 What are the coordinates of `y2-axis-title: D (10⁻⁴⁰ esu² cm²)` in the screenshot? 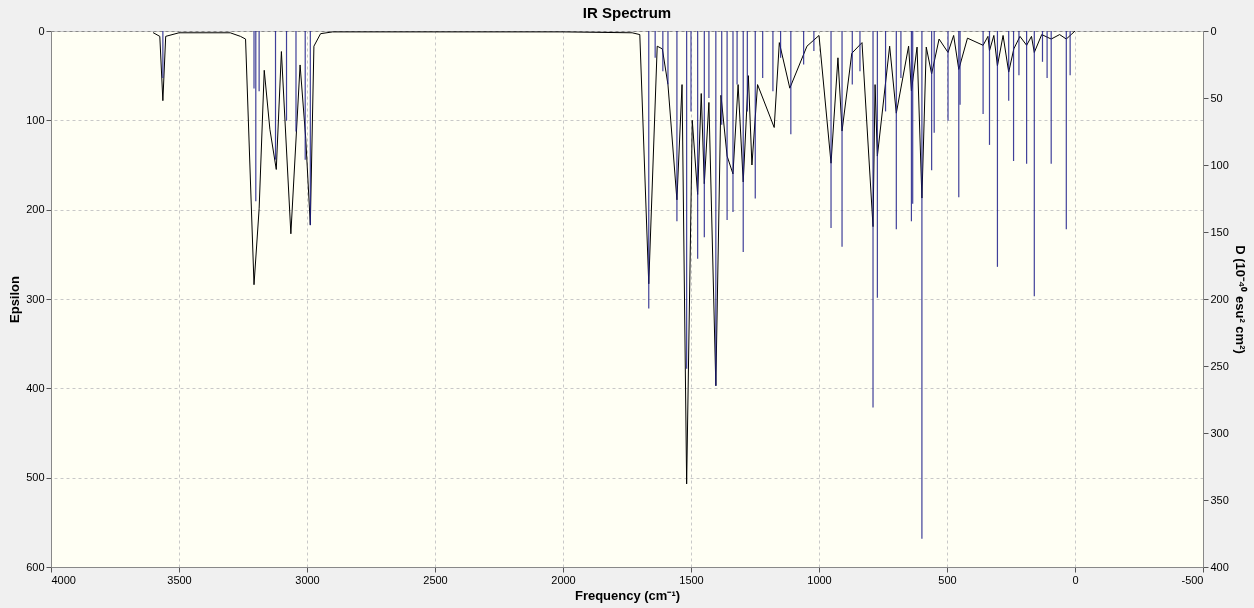 It's located at (1240, 299).